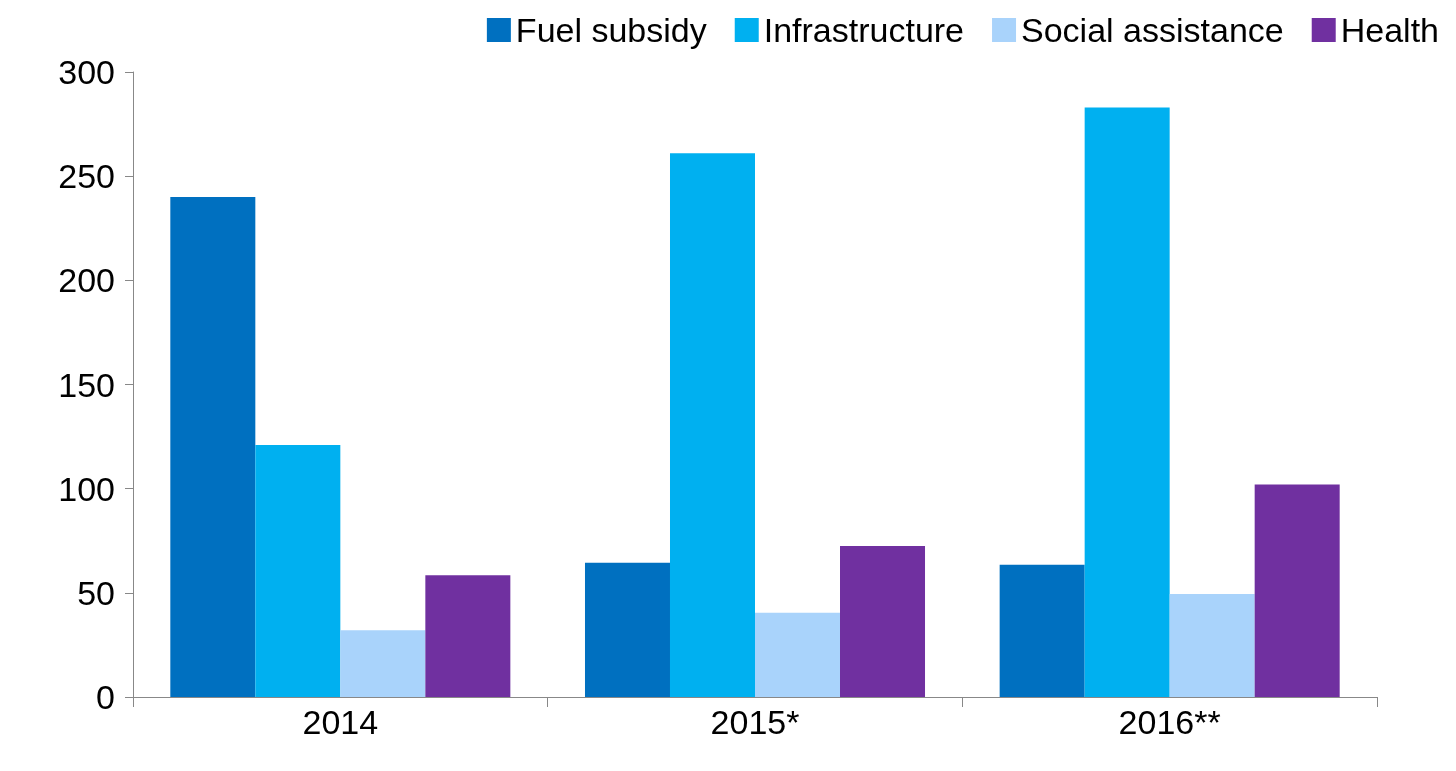 The width and height of the screenshot is (1456, 771). I want to click on x-tick-label: 2015*, so click(755, 722).